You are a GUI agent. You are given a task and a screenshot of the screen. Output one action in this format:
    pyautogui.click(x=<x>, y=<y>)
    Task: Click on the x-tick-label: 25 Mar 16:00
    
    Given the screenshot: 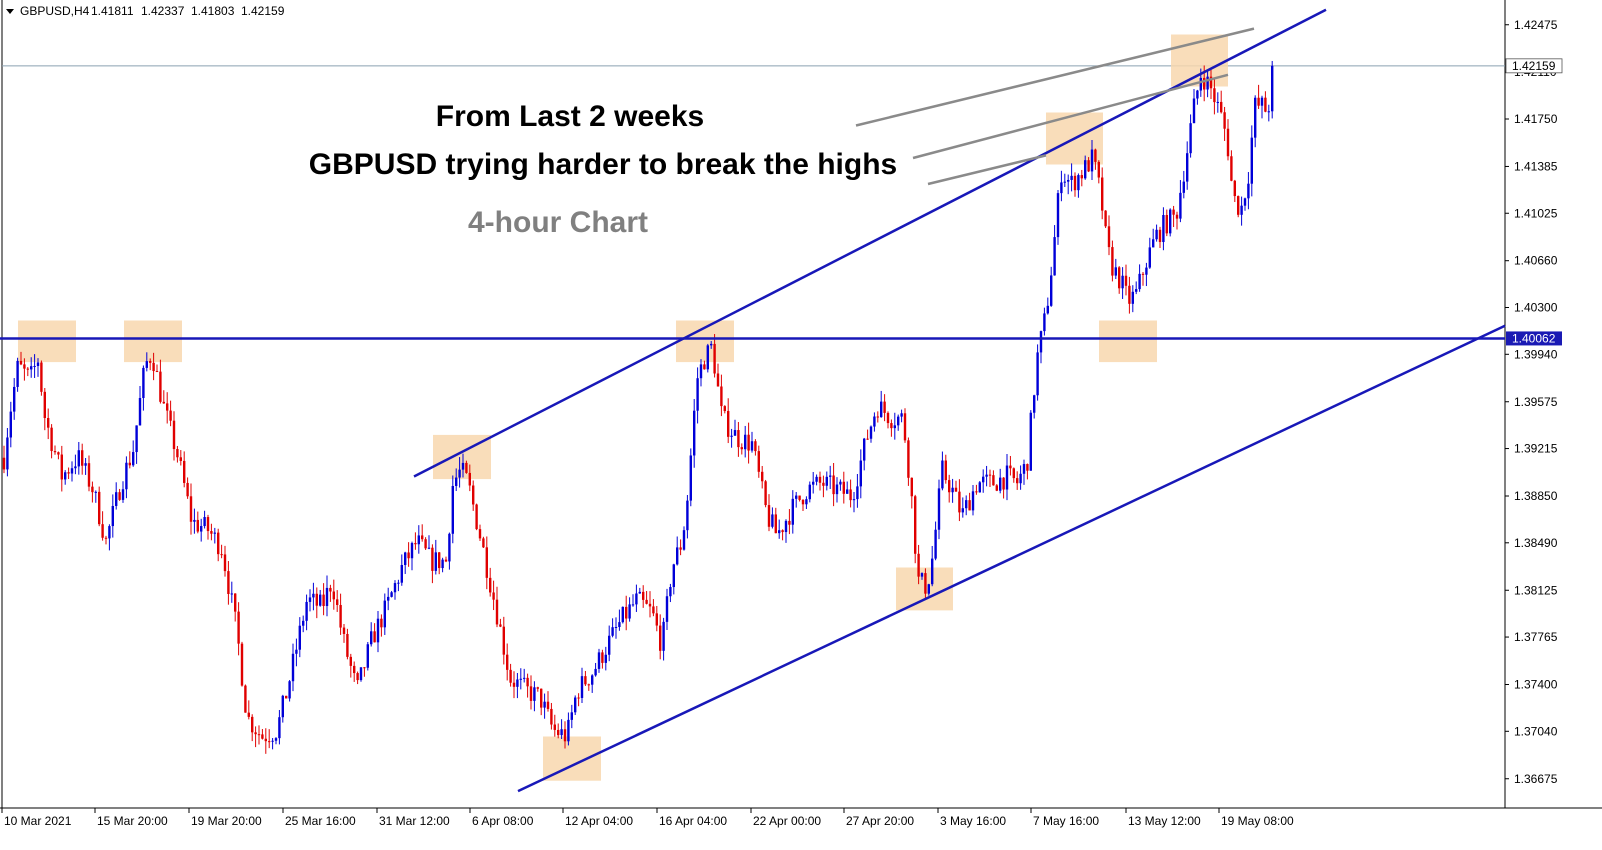 What is the action you would take?
    pyautogui.click(x=320, y=821)
    